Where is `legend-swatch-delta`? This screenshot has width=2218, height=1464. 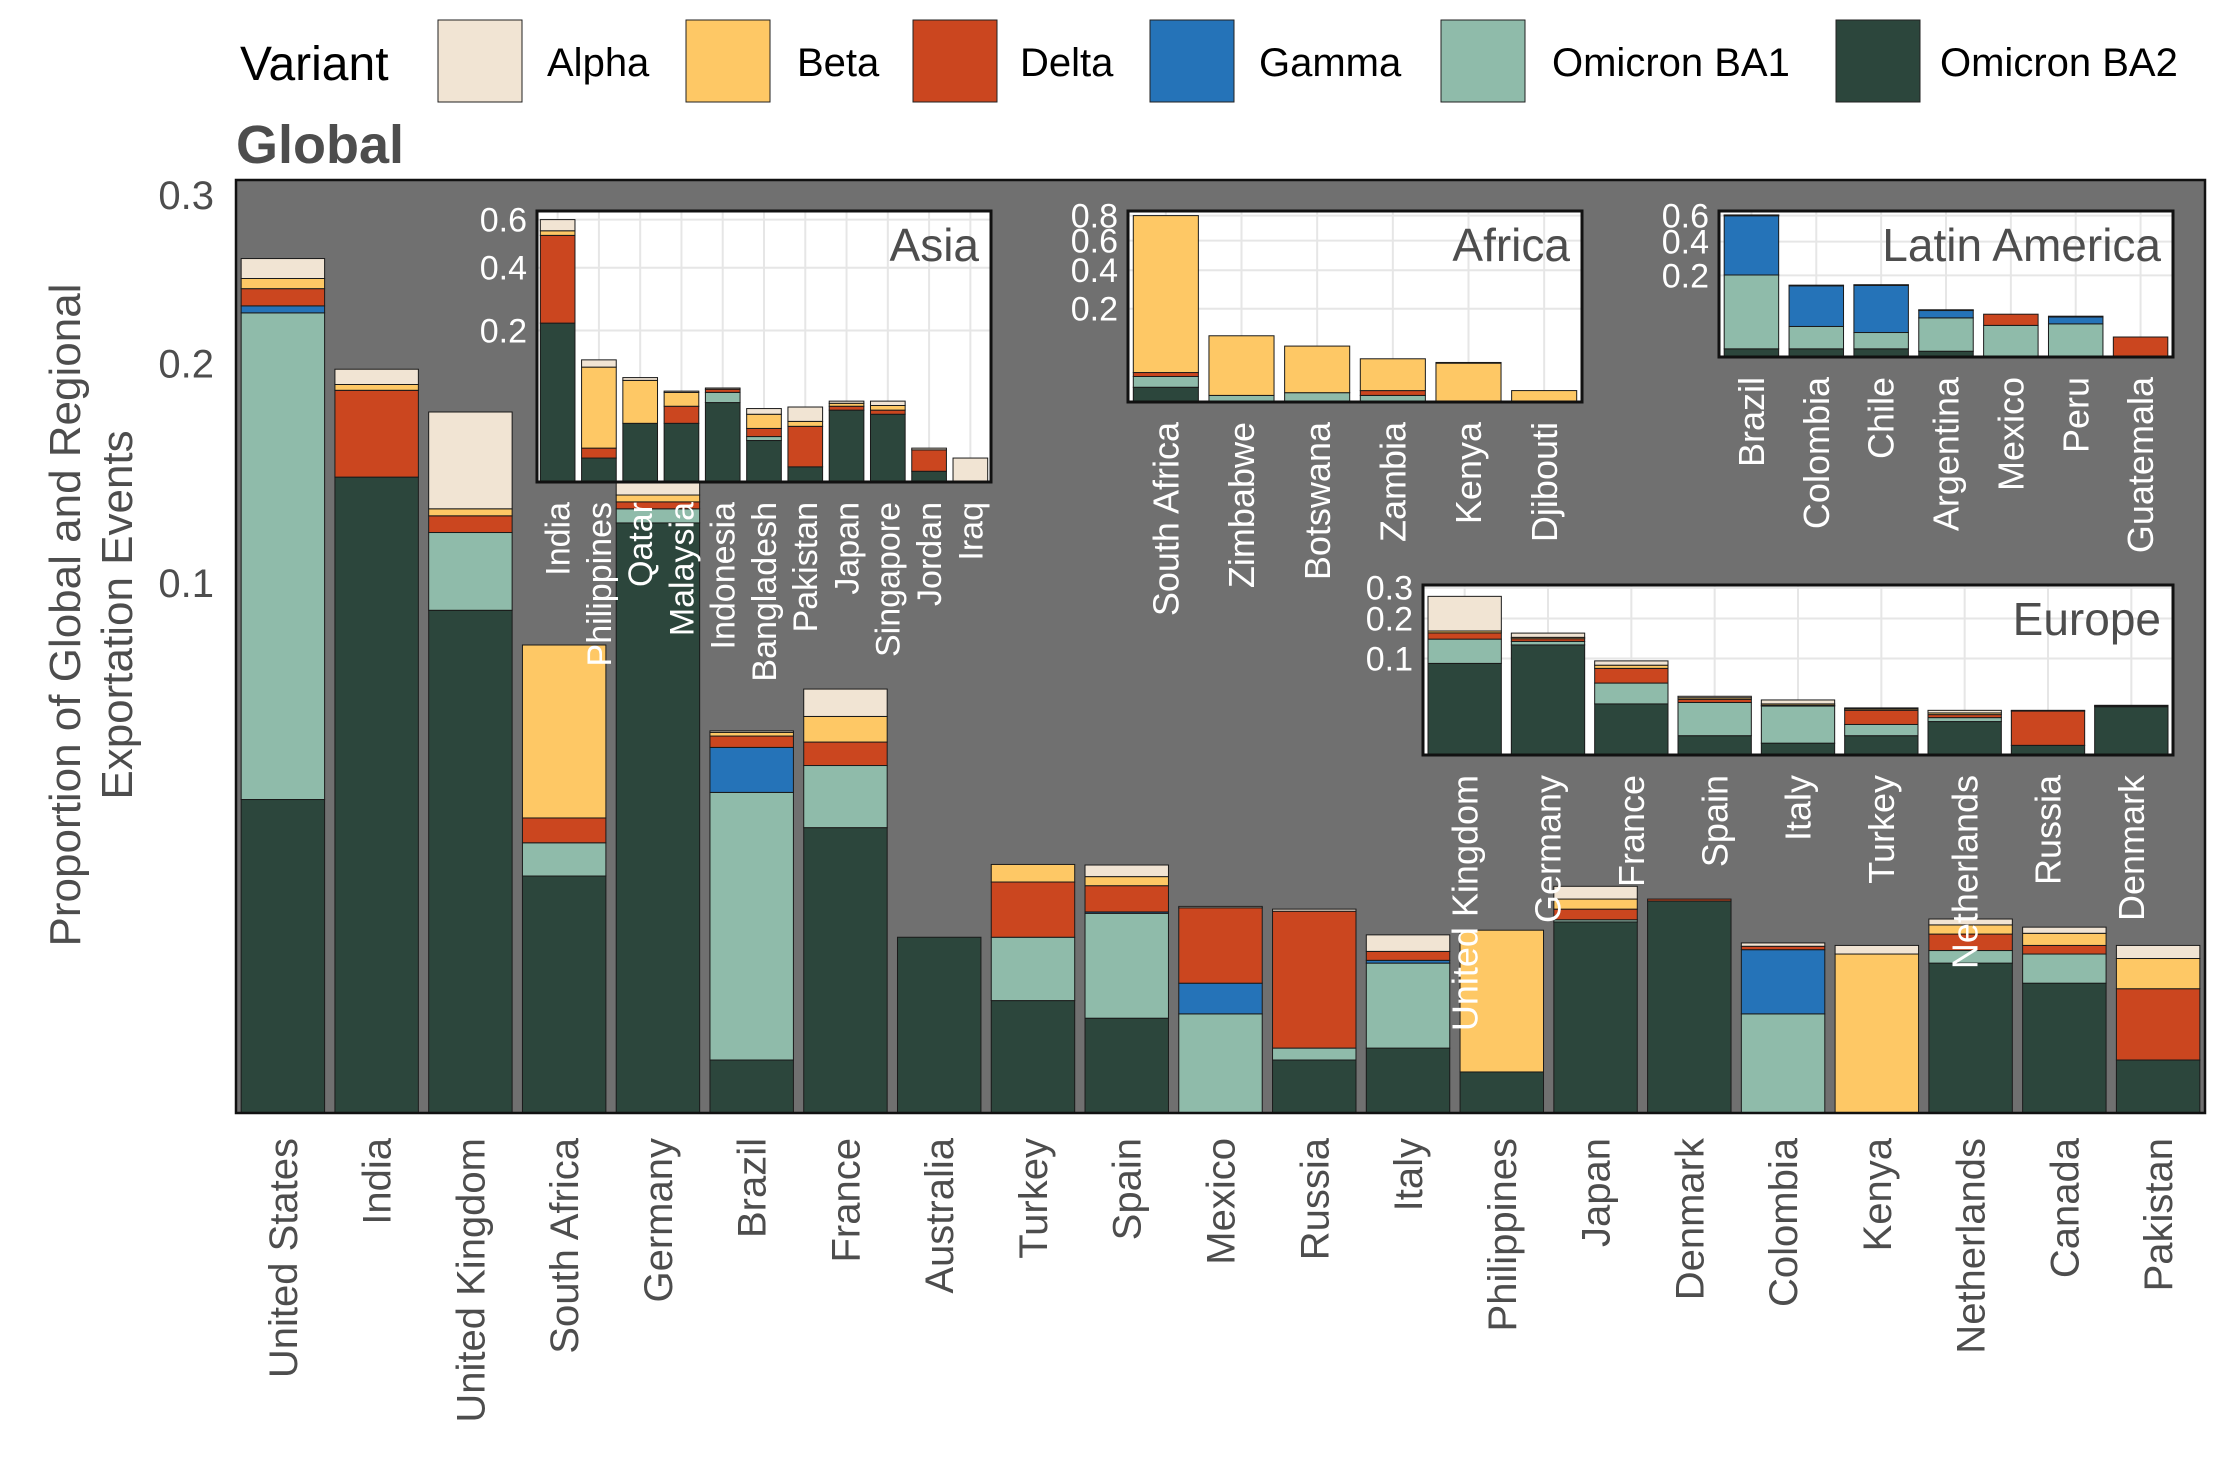
legend-swatch-delta is located at coordinates (955, 61).